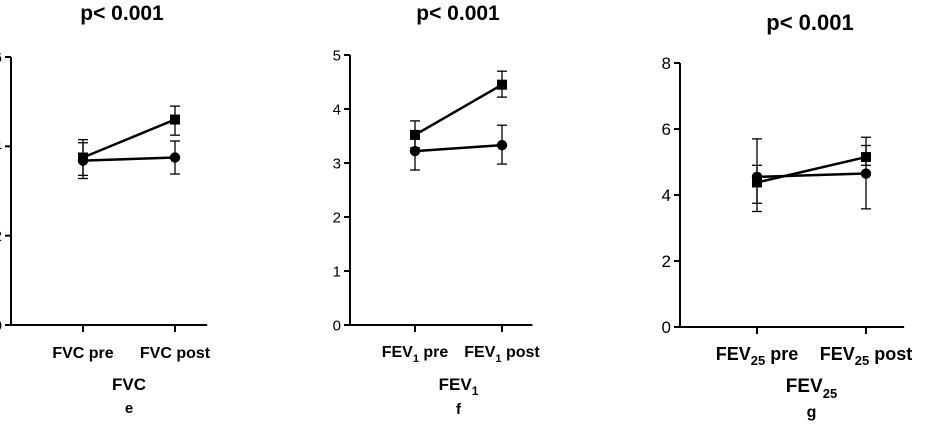 The height and width of the screenshot is (424, 941). What do you see at coordinates (337, 271) in the screenshot?
I see `y-tick-label: 1` at bounding box center [337, 271].